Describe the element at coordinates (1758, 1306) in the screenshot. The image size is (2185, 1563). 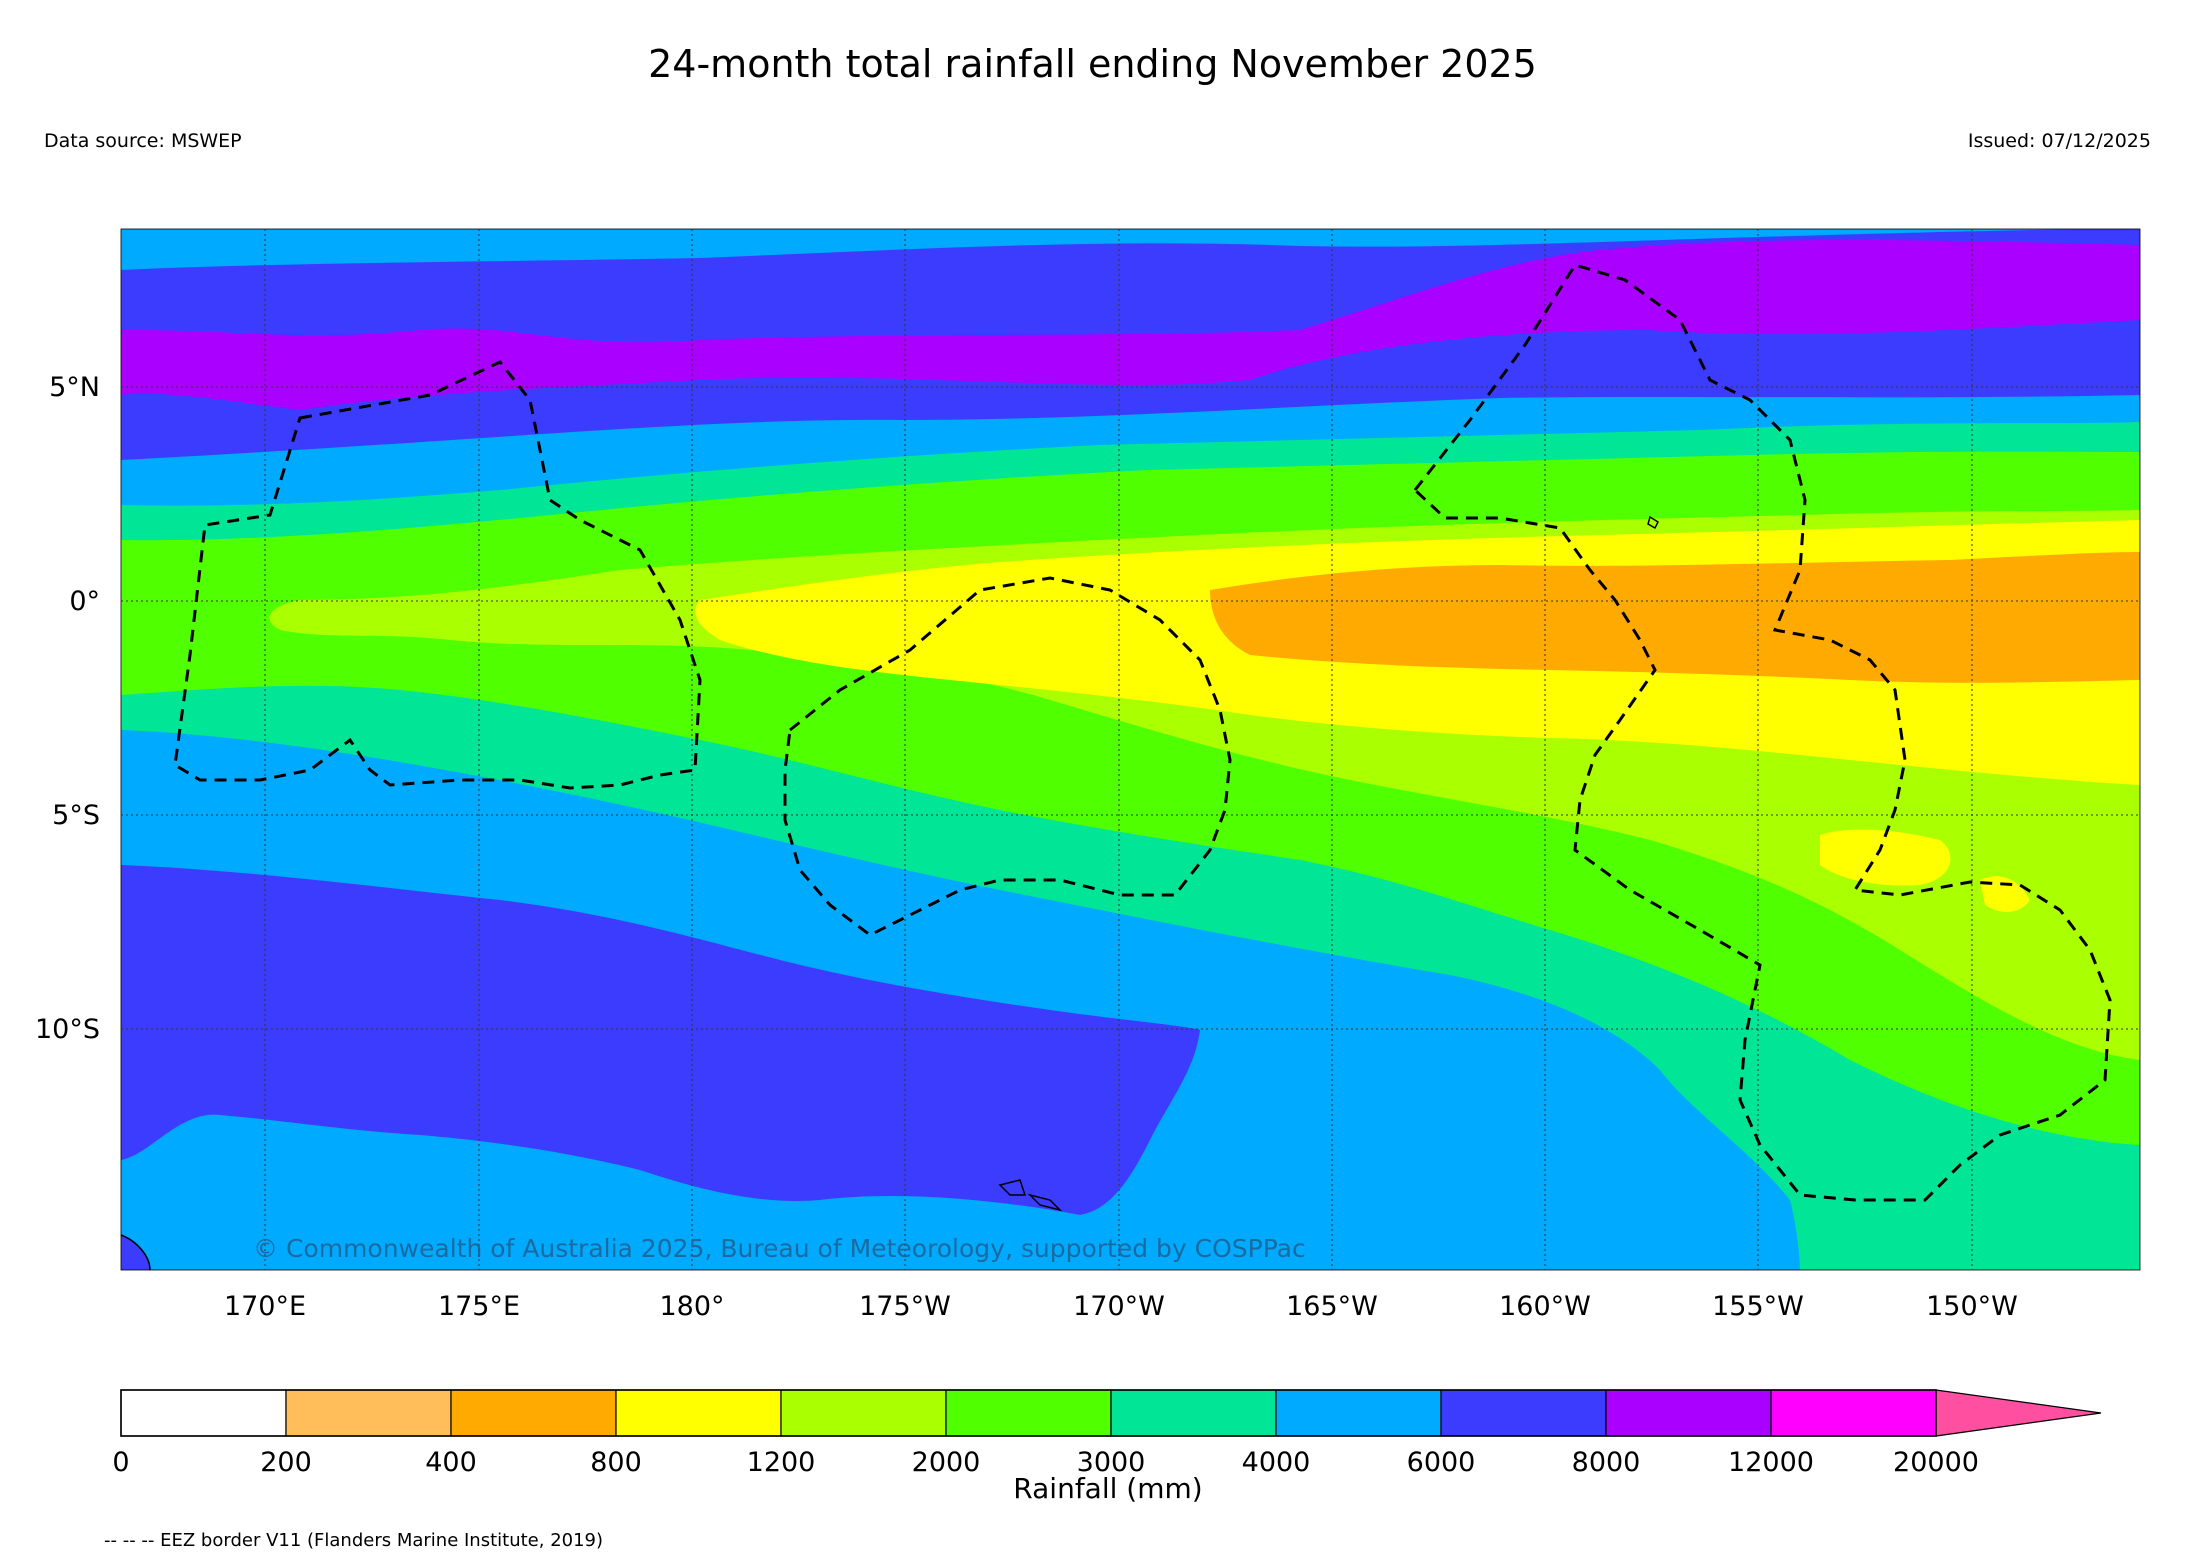
I see `lon-tick-label: 155°W` at that location.